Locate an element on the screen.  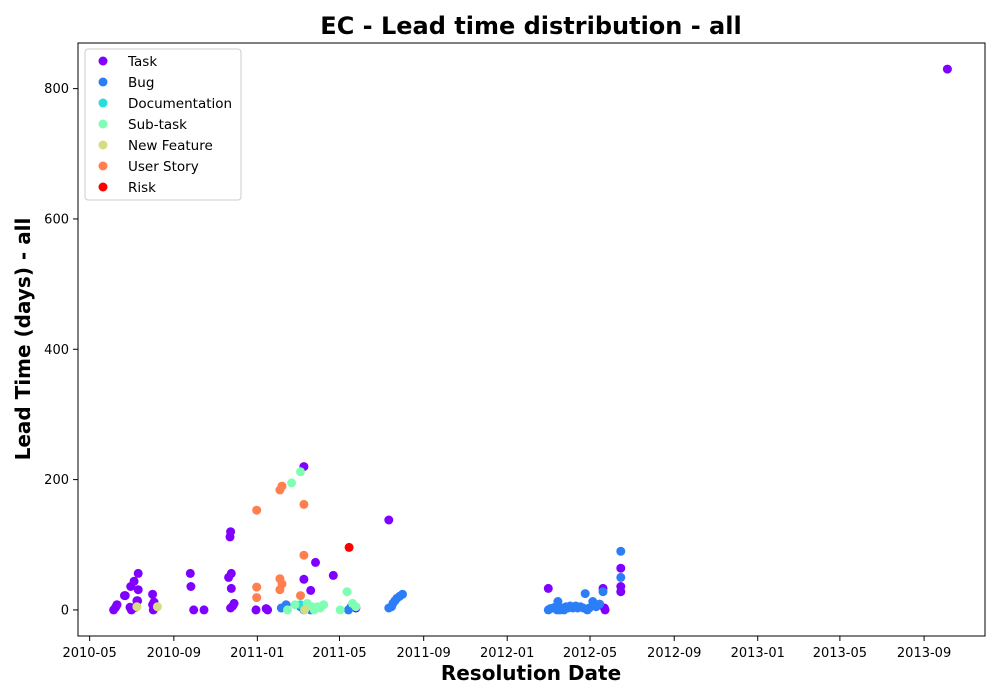
x-tick-label-4: 2011-09 is located at coordinates (424, 653).